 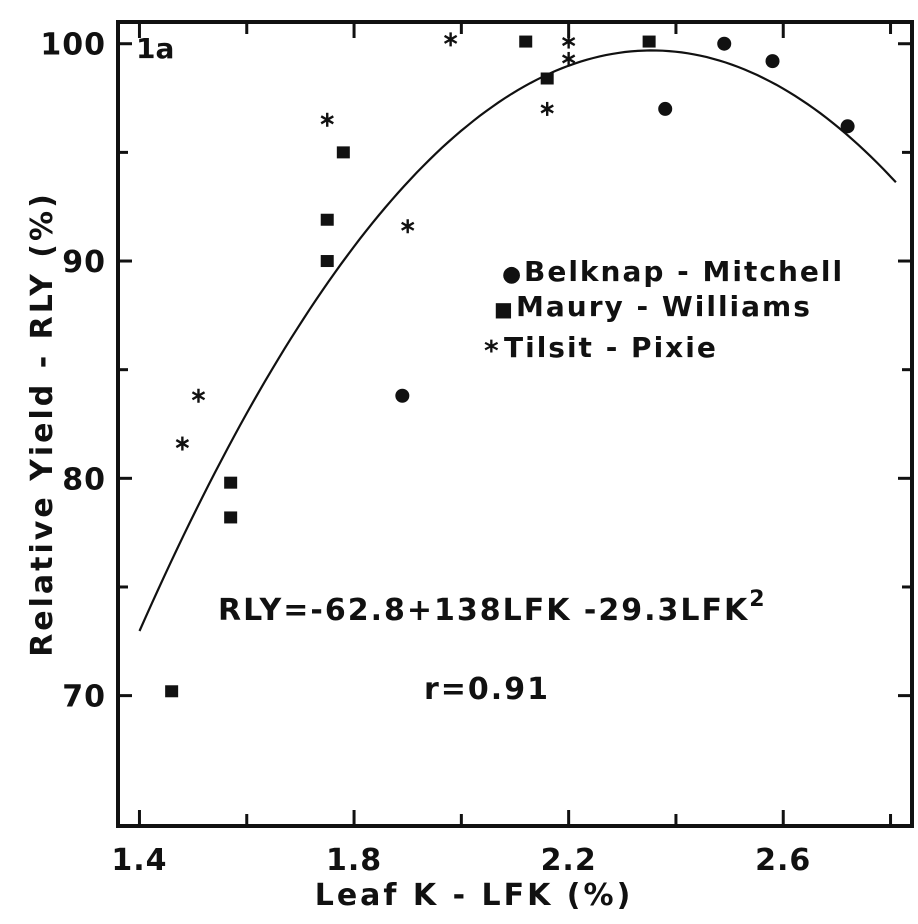 I want to click on y-tick-label: 80, so click(x=84, y=479).